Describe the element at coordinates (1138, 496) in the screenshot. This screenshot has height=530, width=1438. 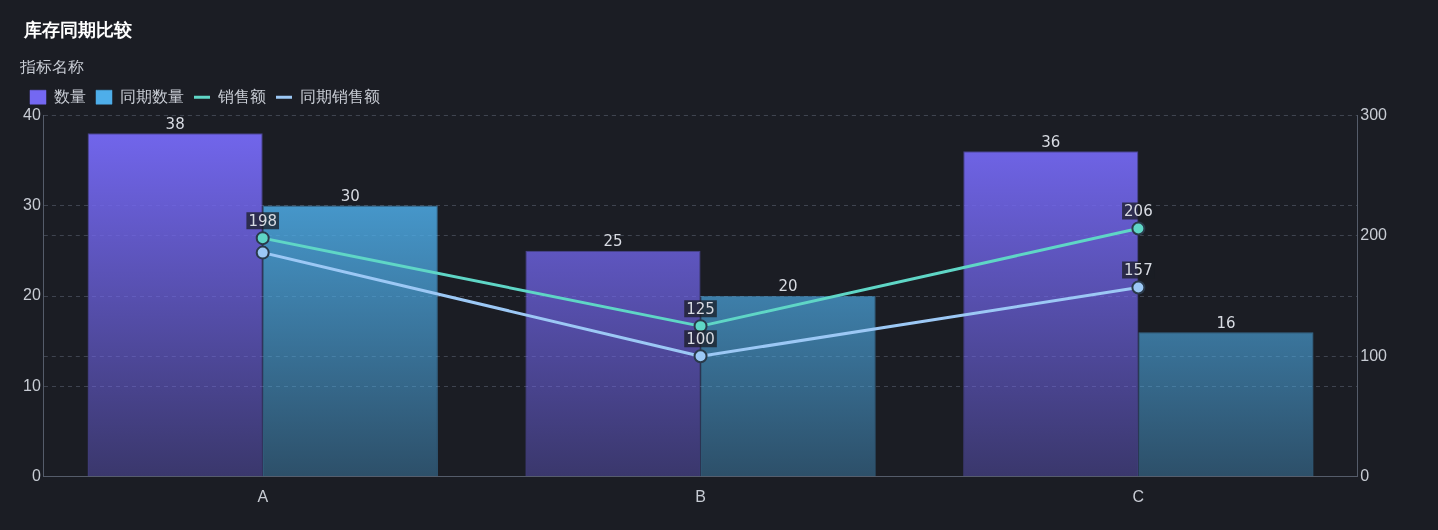
I see `x-tick-label: C` at that location.